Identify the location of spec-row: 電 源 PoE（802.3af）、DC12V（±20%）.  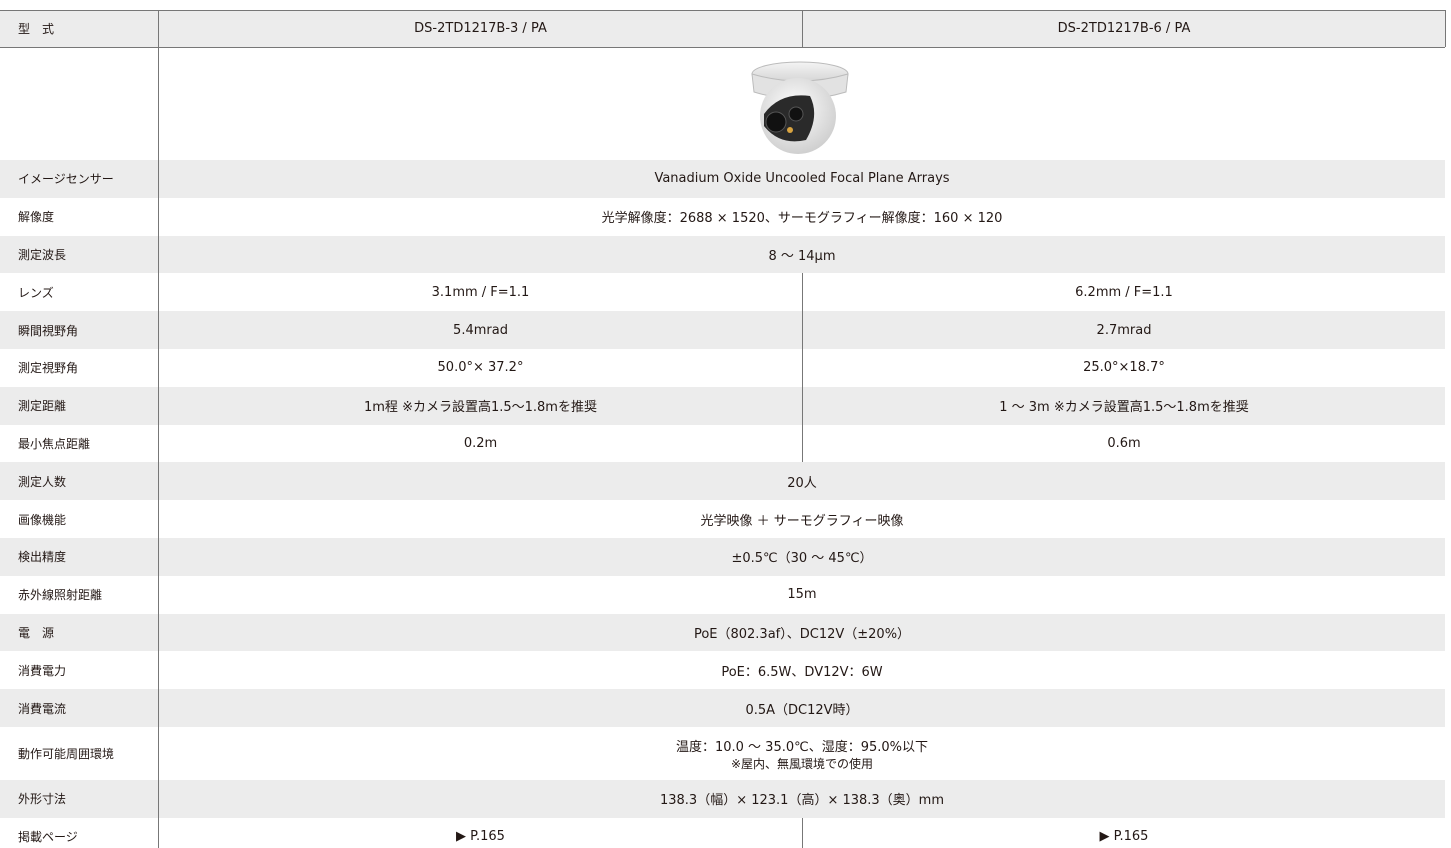
(722, 632).